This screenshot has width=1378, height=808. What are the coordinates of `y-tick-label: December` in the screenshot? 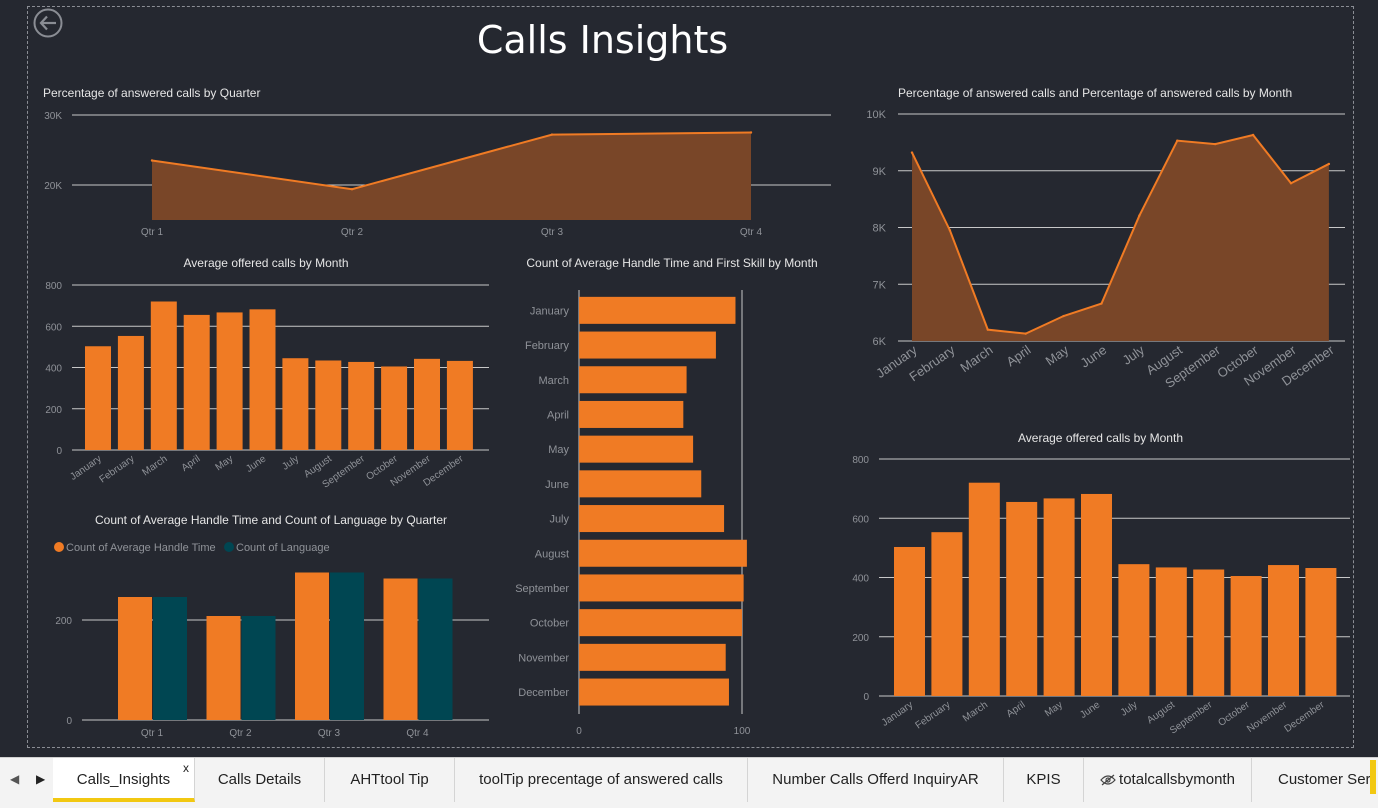 It's located at (543, 693).